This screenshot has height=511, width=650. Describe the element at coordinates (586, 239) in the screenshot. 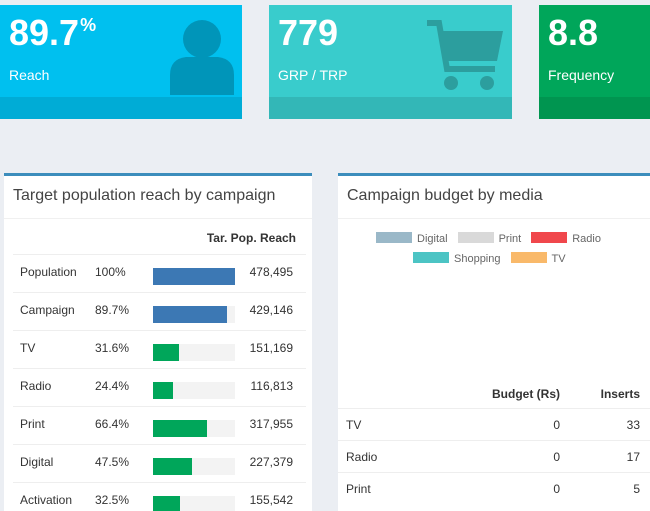

I see `legend-label: Radio` at that location.